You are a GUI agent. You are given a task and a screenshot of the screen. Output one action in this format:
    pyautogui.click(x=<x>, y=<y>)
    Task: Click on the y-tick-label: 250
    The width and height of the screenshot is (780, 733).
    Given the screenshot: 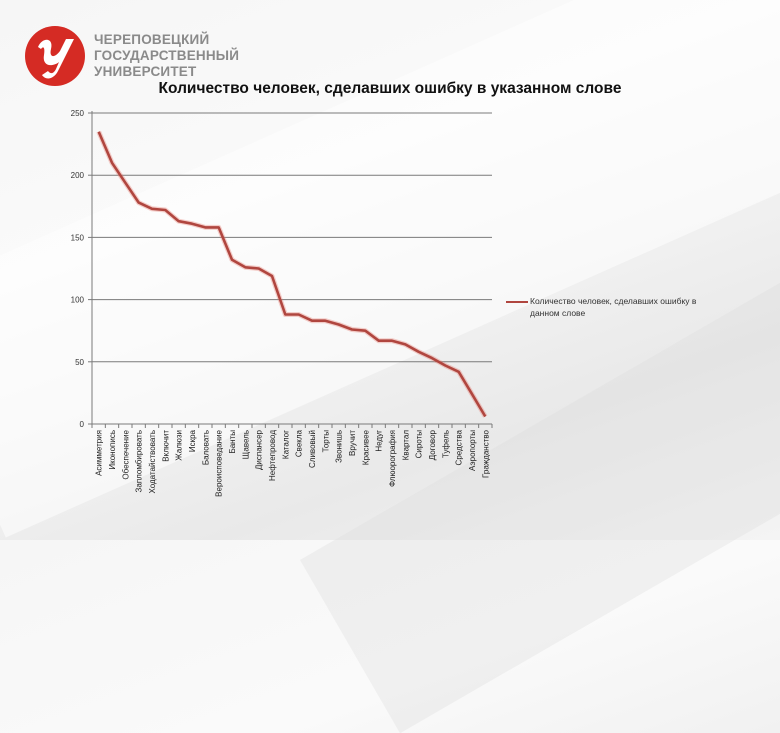 What is the action you would take?
    pyautogui.click(x=78, y=113)
    